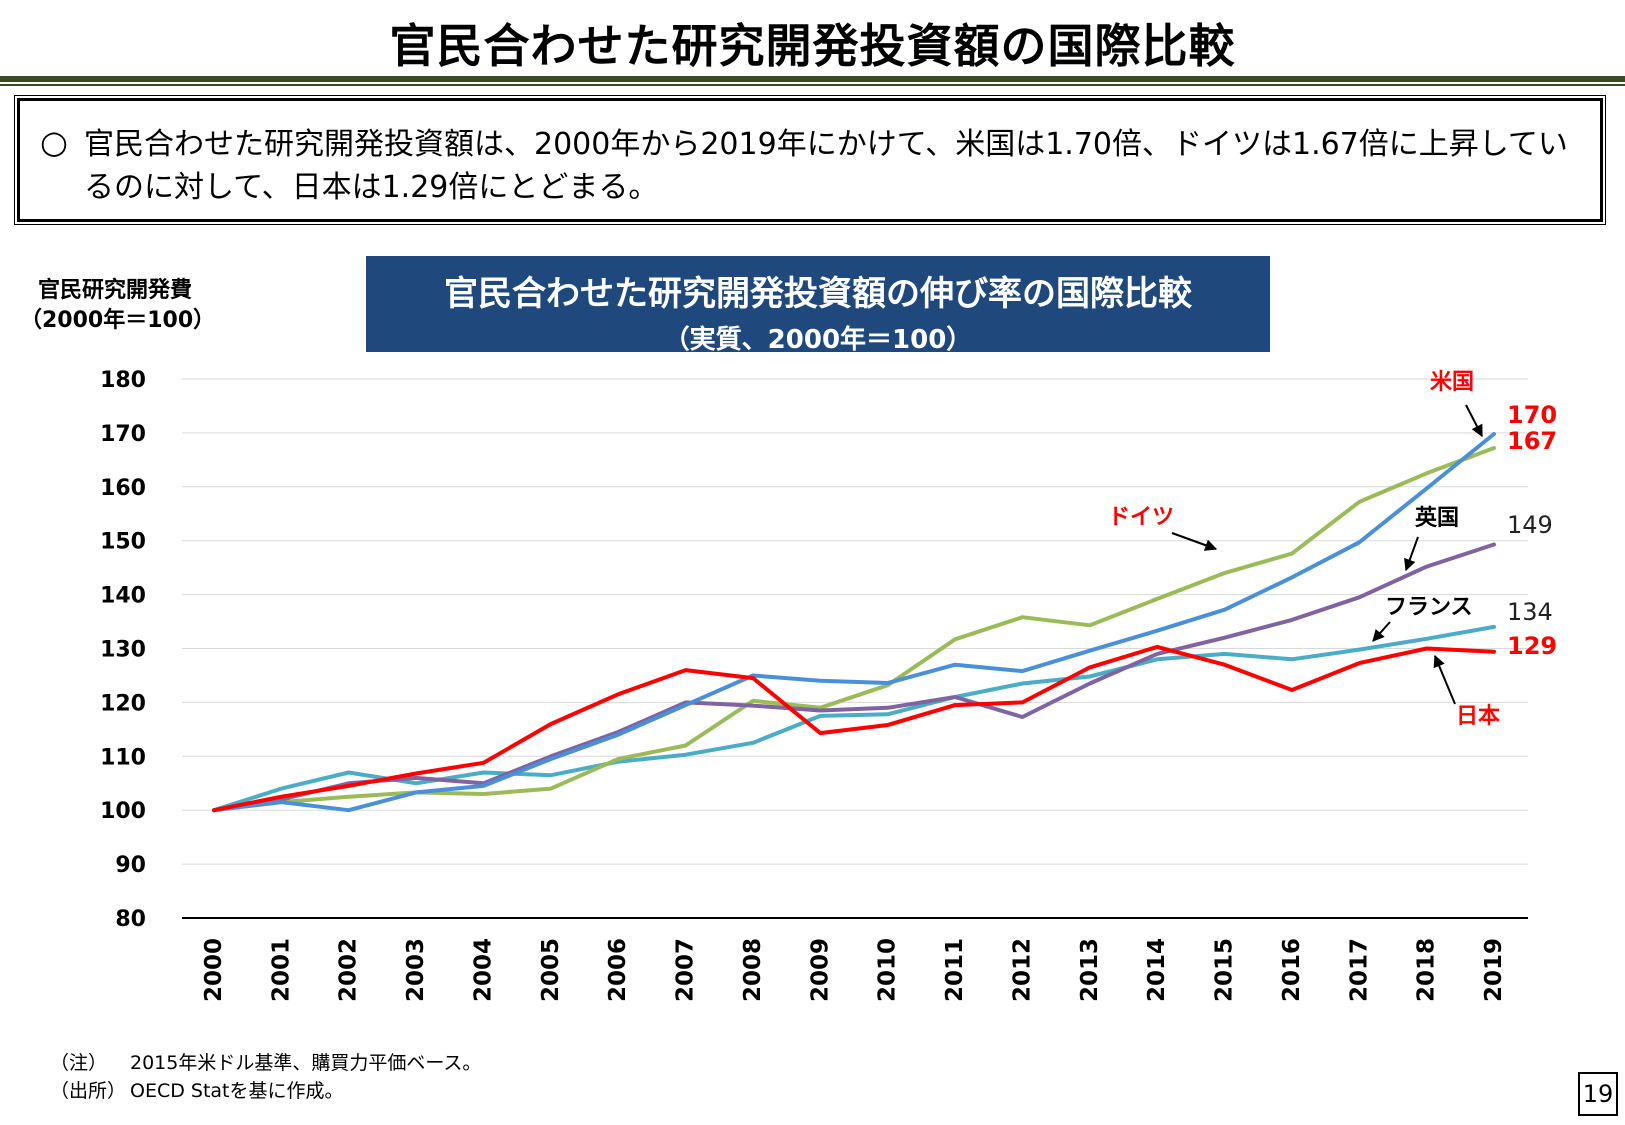  I want to click on page-number: 19, so click(1598, 1094).